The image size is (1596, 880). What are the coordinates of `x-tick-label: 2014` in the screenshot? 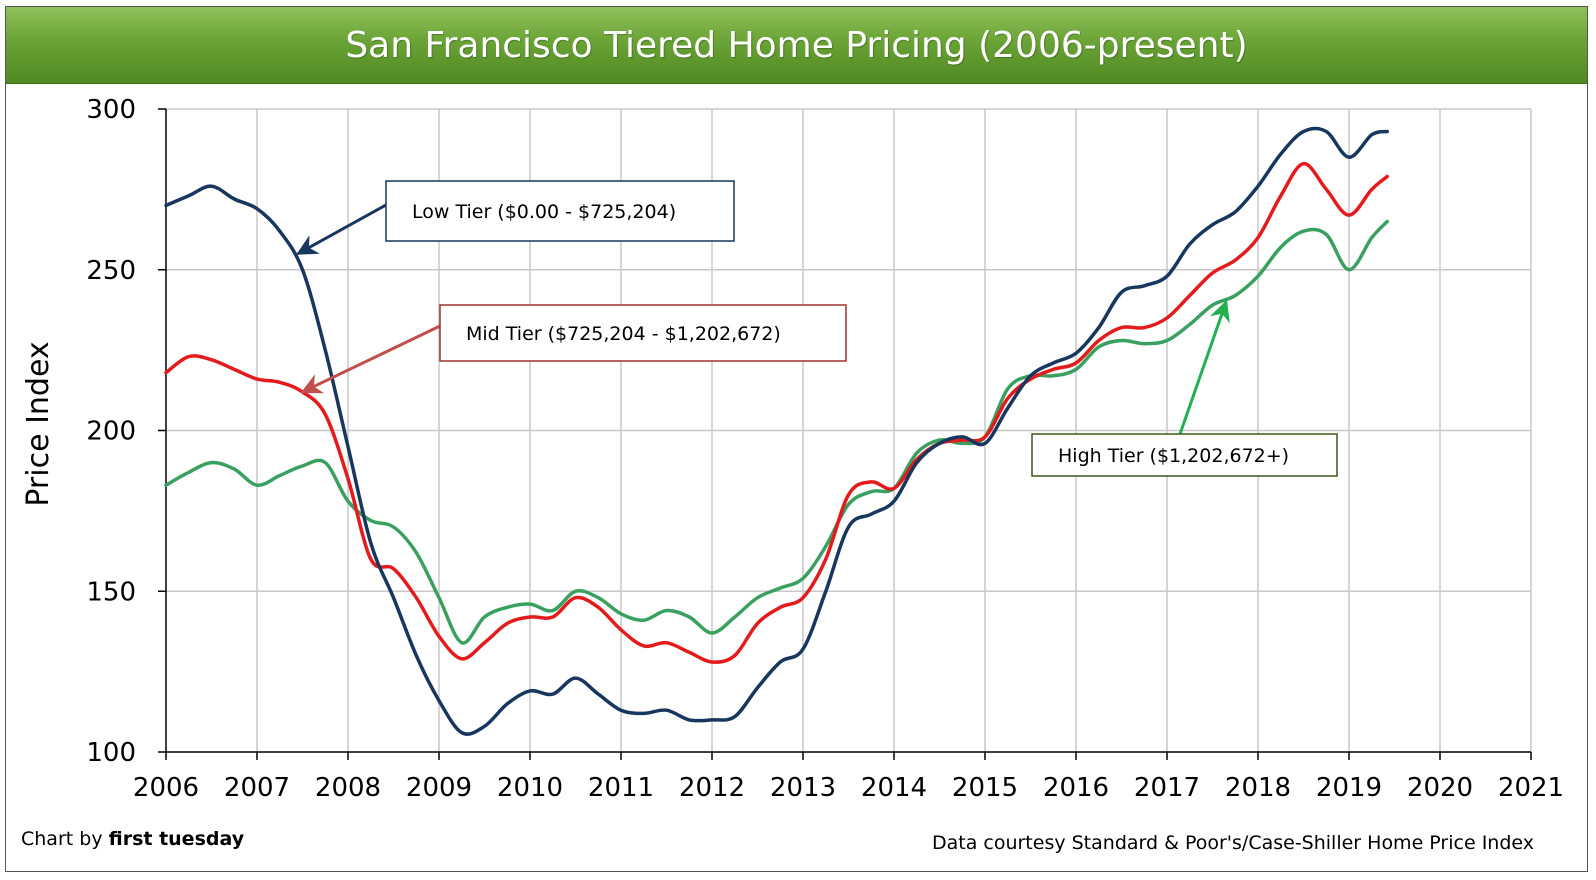 It's located at (894, 788).